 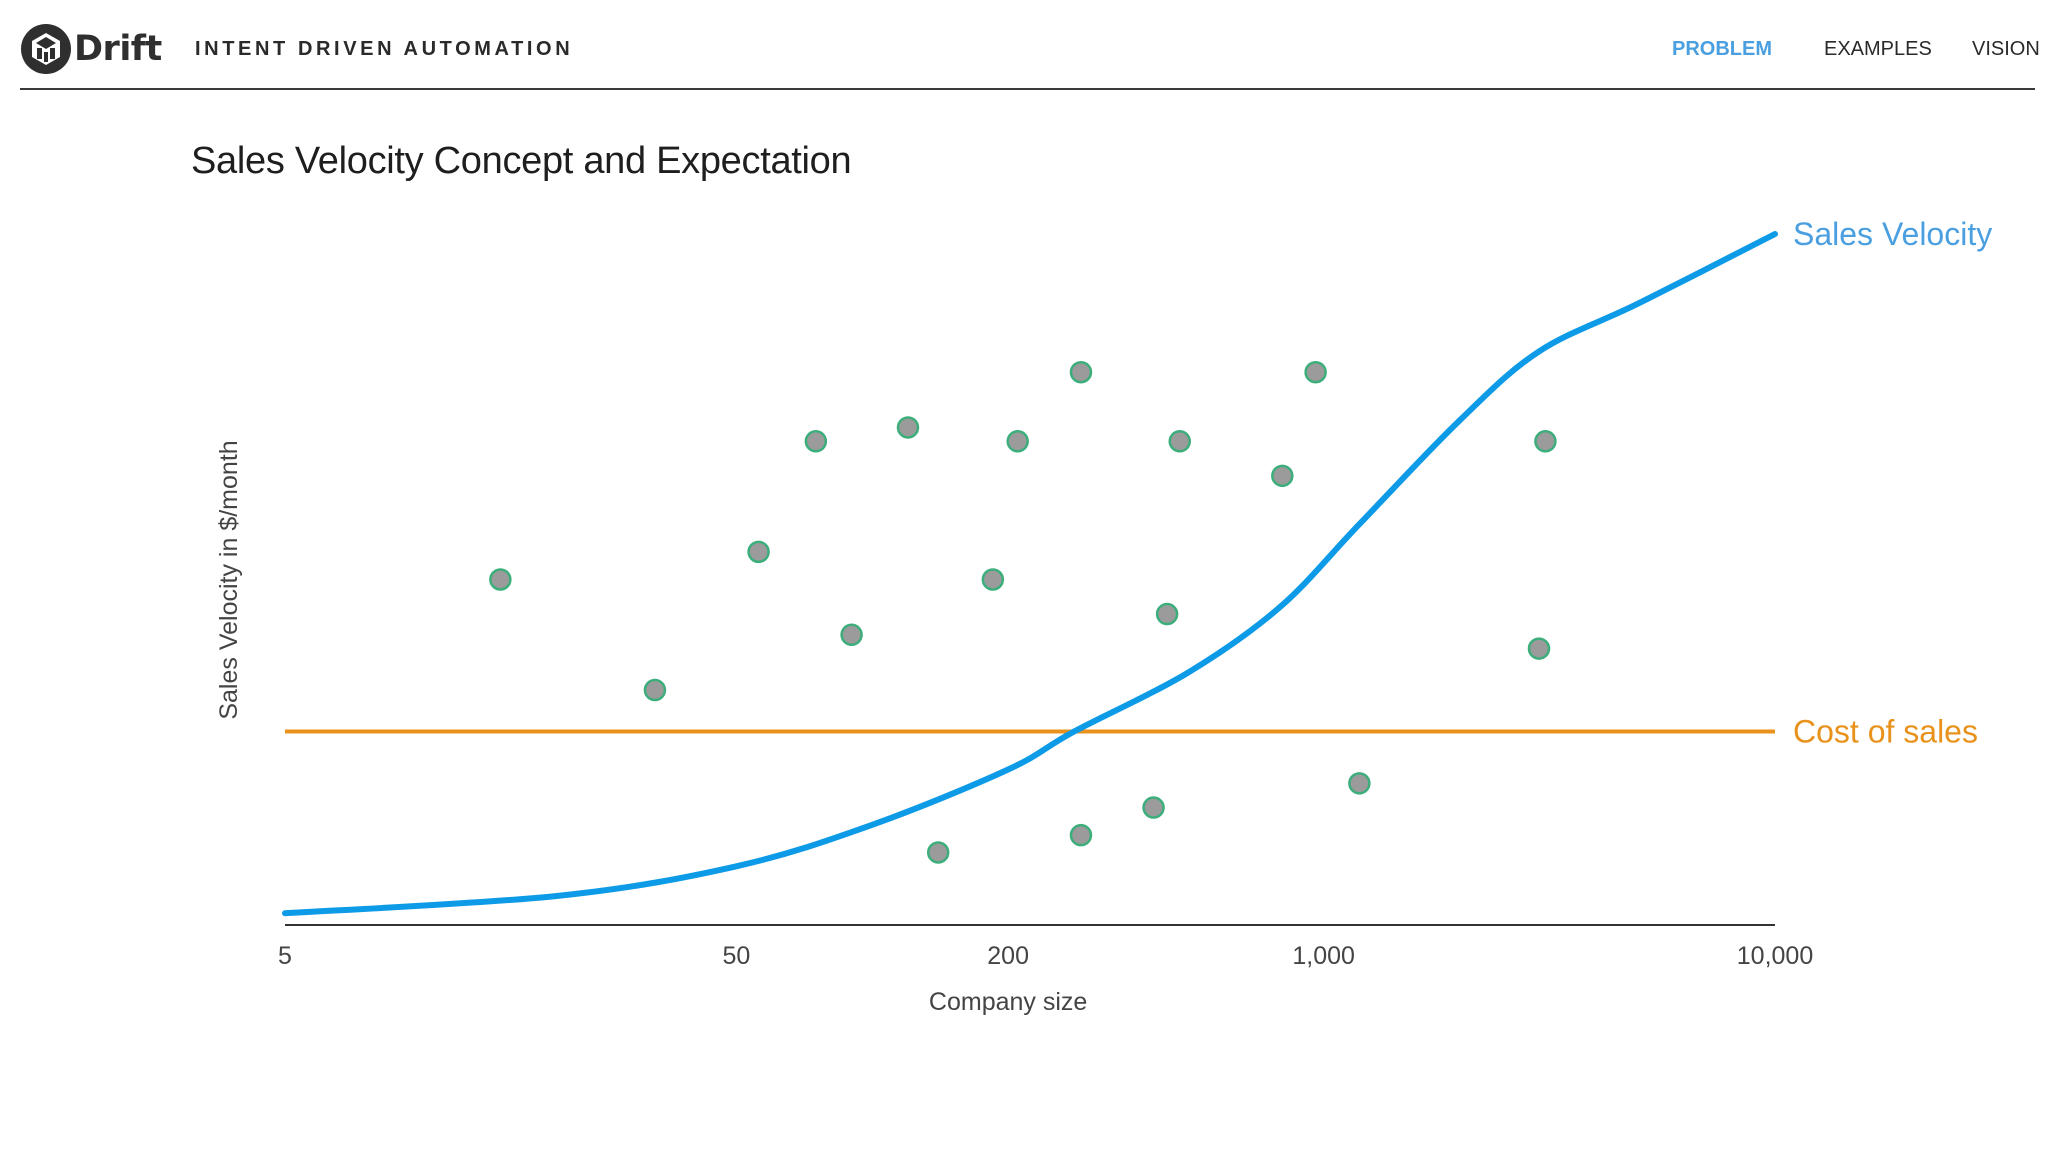 What do you see at coordinates (285, 956) in the screenshot?
I see `x-tick-label: 5` at bounding box center [285, 956].